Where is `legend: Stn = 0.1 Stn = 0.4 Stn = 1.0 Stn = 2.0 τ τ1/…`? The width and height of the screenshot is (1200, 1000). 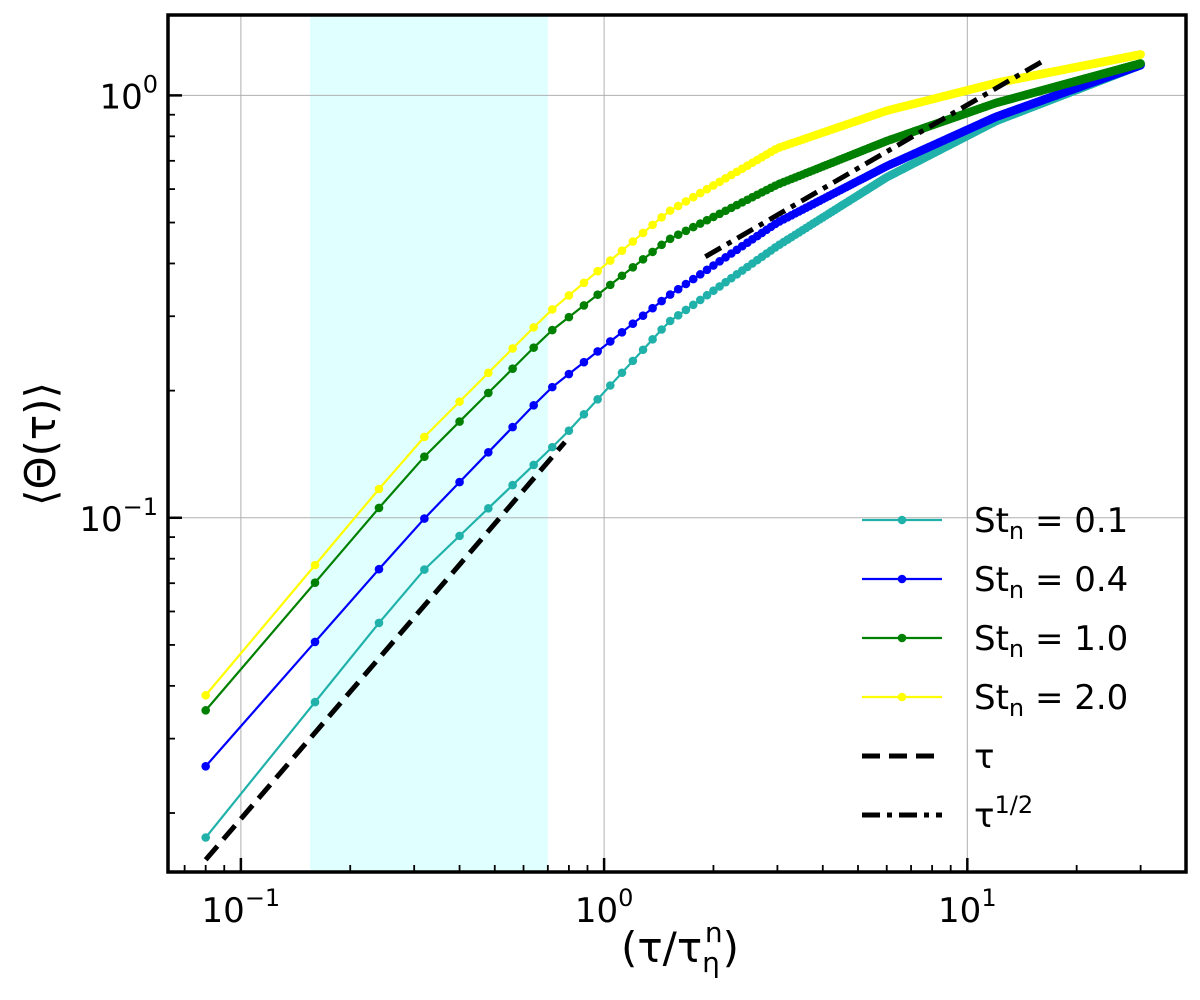
legend: Stn = 0.1 Stn = 0.4 Stn = 1.0 Stn = 2.0 τ τ1/… is located at coordinates (995, 668).